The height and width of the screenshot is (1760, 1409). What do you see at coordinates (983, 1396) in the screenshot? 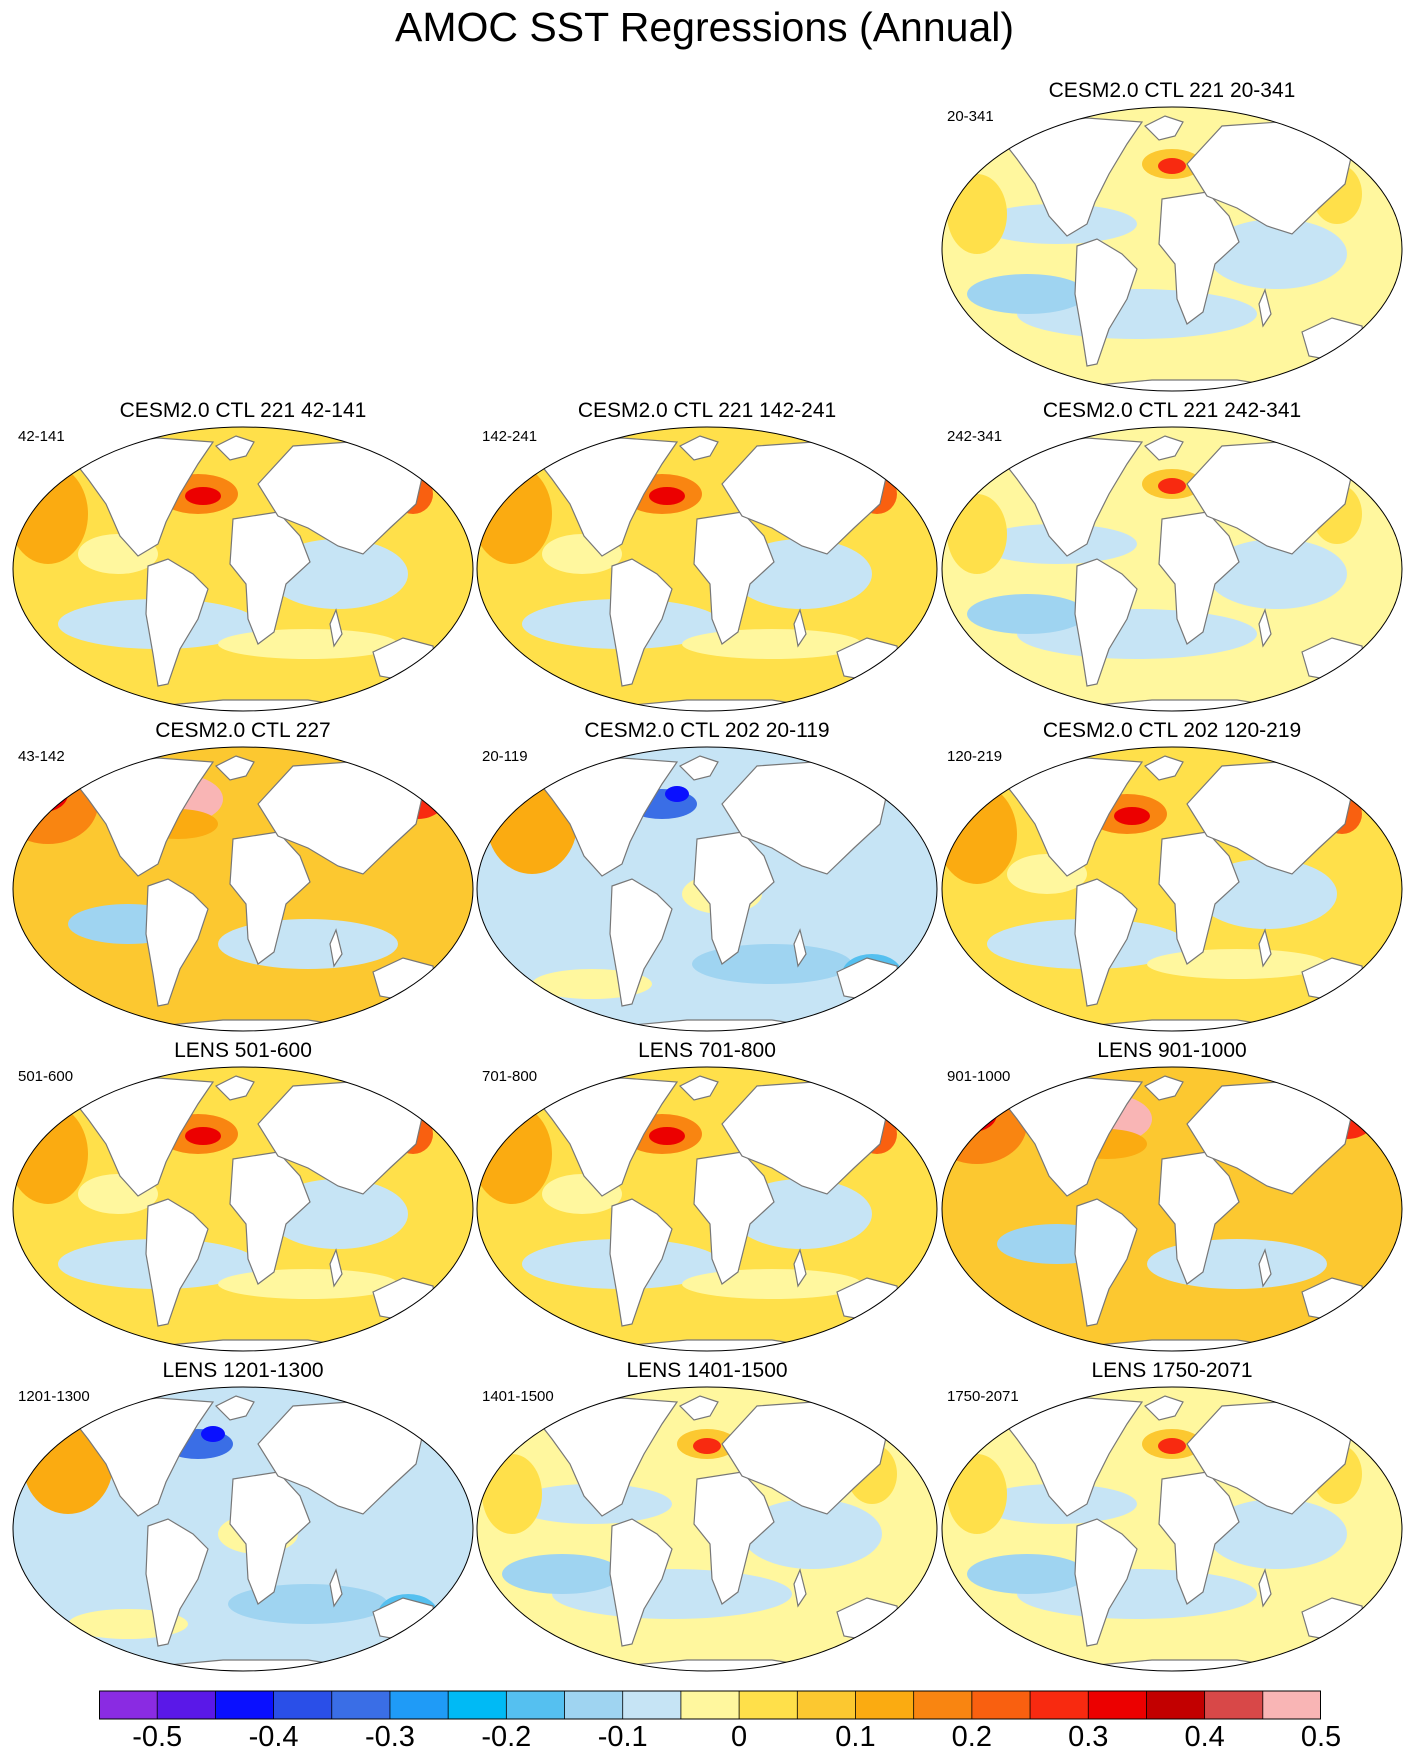
I see `panel-period-label: 1750-2071` at bounding box center [983, 1396].